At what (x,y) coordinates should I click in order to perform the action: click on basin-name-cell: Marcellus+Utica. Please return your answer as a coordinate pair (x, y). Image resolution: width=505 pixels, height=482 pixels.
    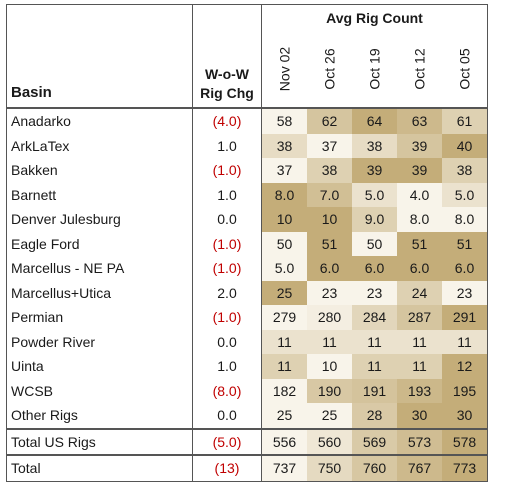
    Looking at the image, I should click on (99, 292).